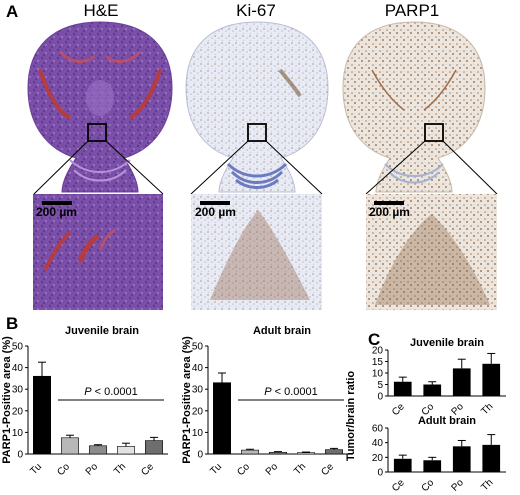 This screenshot has height=495, width=520. What do you see at coordinates (414, 107) in the screenshot?
I see `parp1-brain-section` at bounding box center [414, 107].